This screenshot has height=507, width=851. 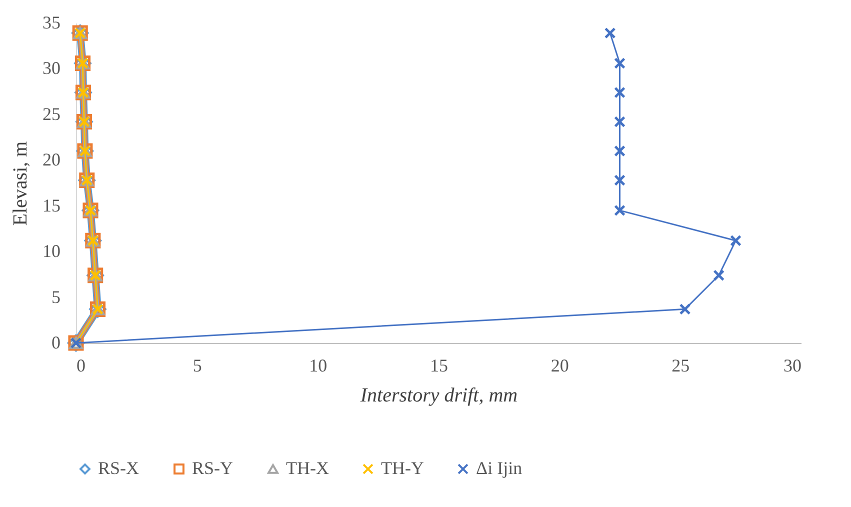 What do you see at coordinates (51, 114) in the screenshot?
I see `y-tick-label: 25` at bounding box center [51, 114].